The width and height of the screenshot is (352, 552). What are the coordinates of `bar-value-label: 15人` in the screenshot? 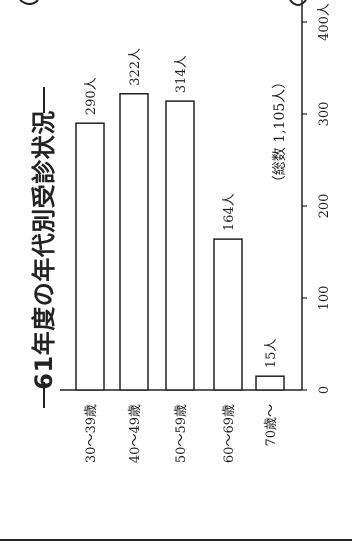 It's located at (271, 354).